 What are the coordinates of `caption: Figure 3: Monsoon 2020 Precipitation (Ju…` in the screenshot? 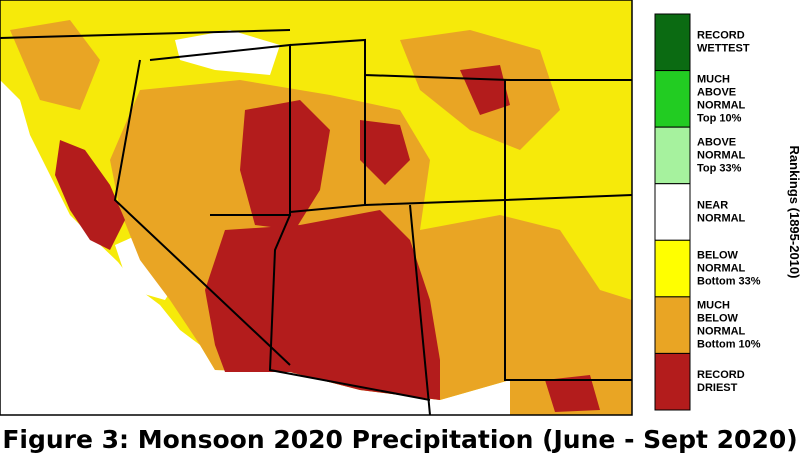 It's located at (399, 439).